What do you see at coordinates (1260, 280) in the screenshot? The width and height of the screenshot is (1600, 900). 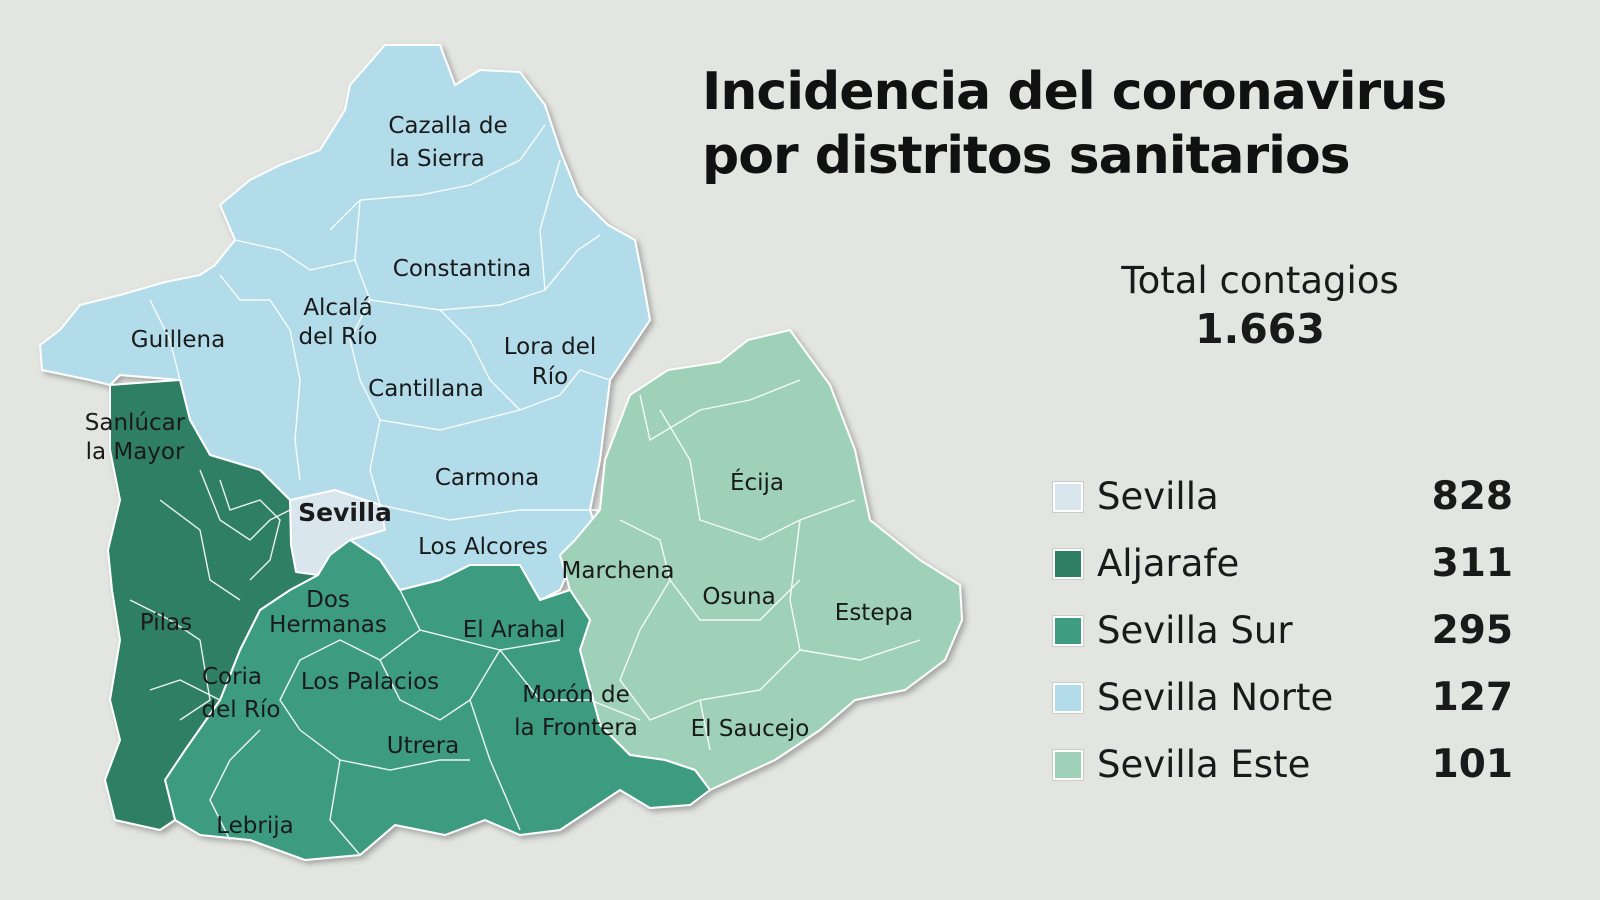 I see `total-cases-label: Total contagios` at bounding box center [1260, 280].